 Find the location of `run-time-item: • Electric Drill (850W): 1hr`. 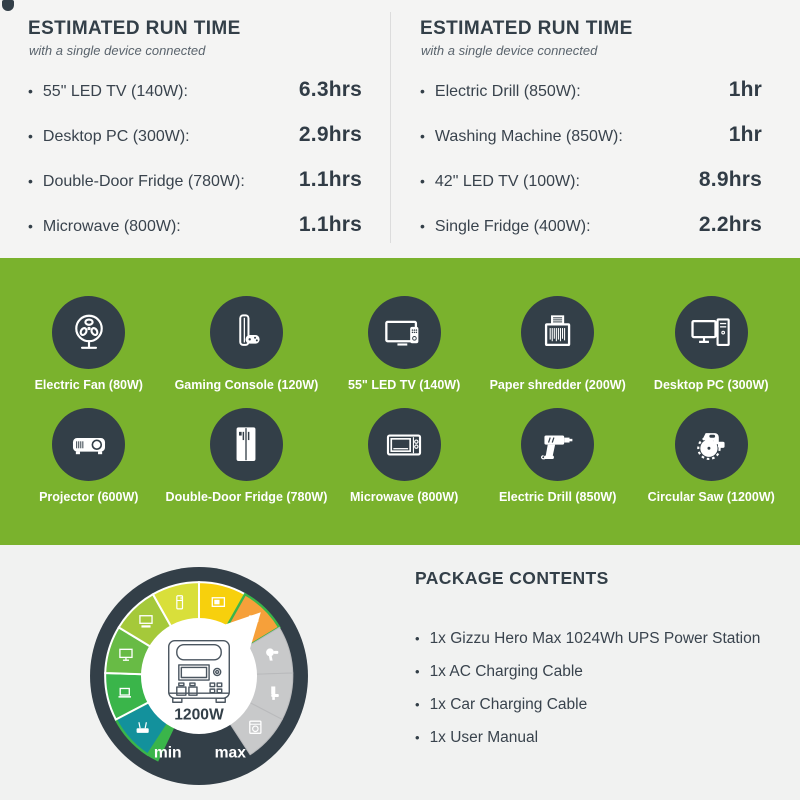

run-time-item: • Electric Drill (850W): 1hr is located at coordinates (591, 90).